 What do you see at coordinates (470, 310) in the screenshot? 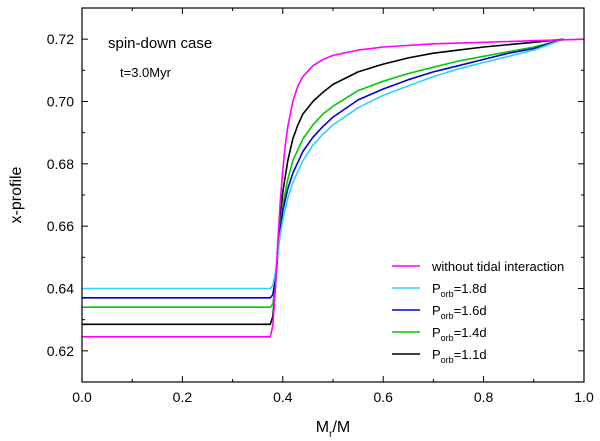
I see `legend-label-tail: =1.6d` at bounding box center [470, 310].